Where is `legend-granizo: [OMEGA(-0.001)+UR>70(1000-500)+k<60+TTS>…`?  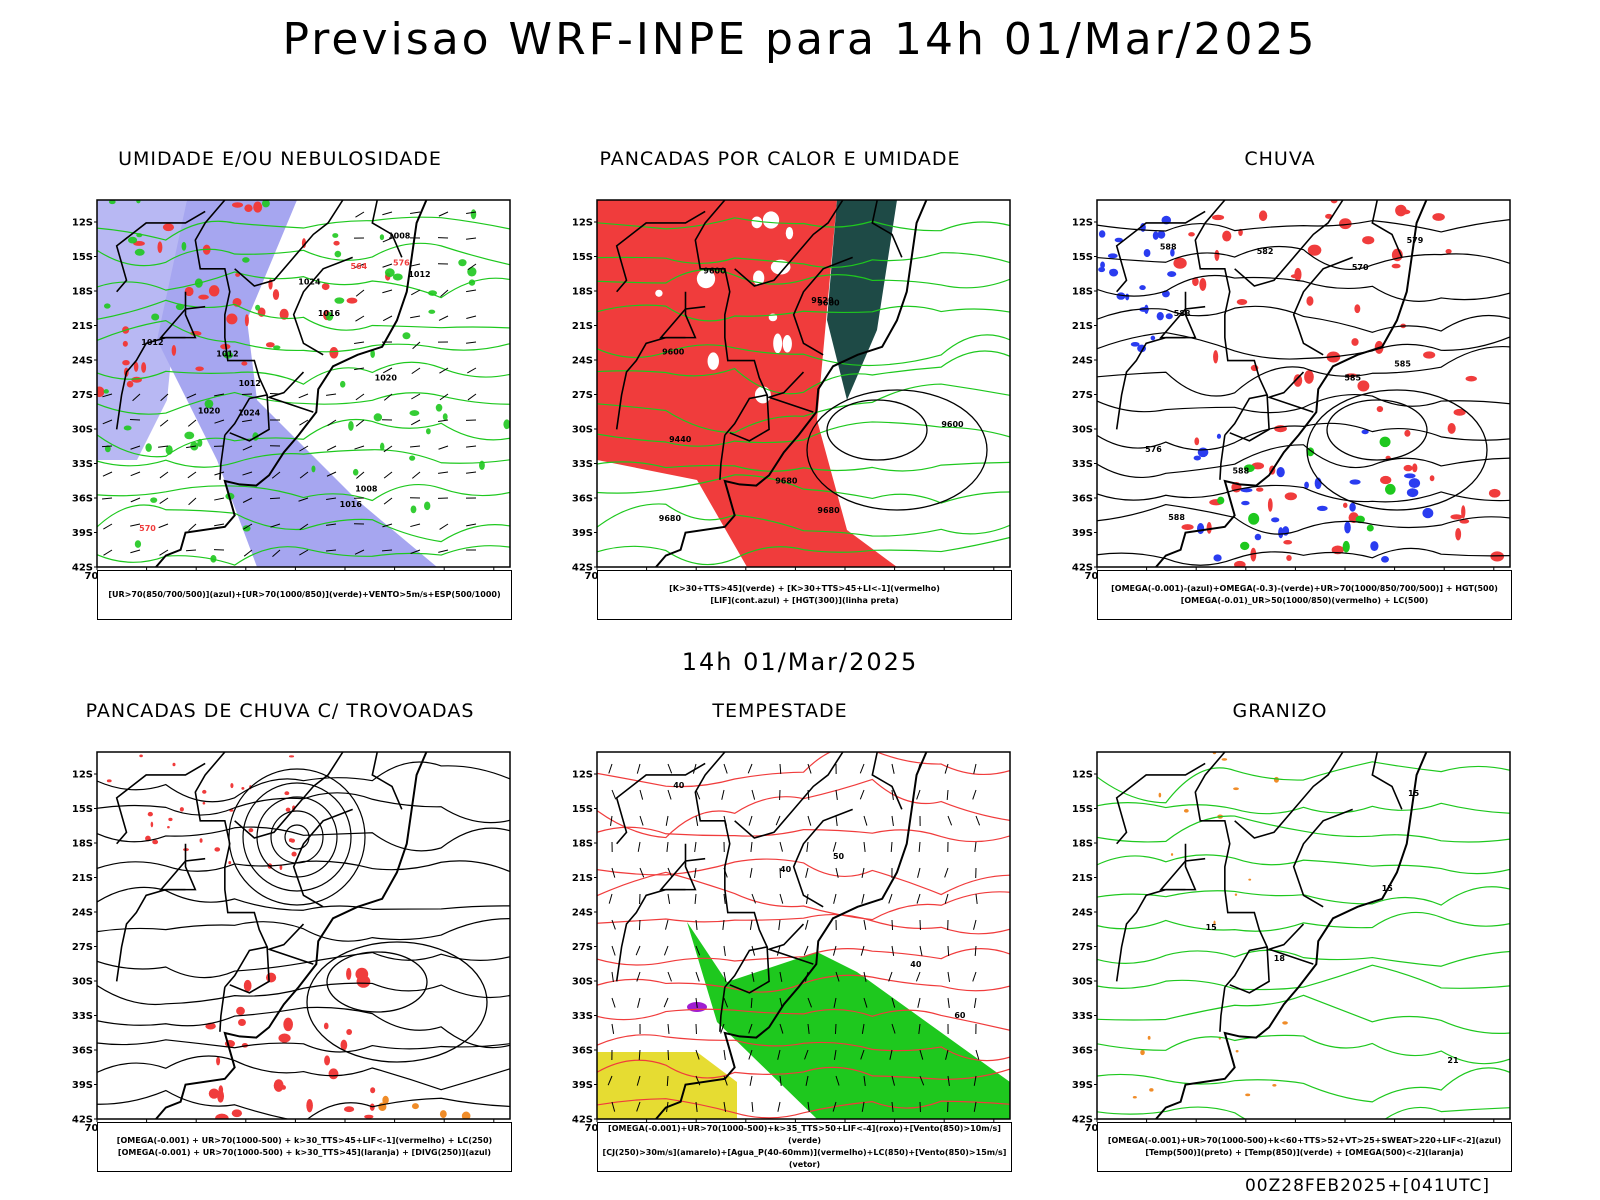
legend-granizo: [OMEGA(-0.001)+UR>70(1000-500)+k<60+TTS>… is located at coordinates (1304, 1147).